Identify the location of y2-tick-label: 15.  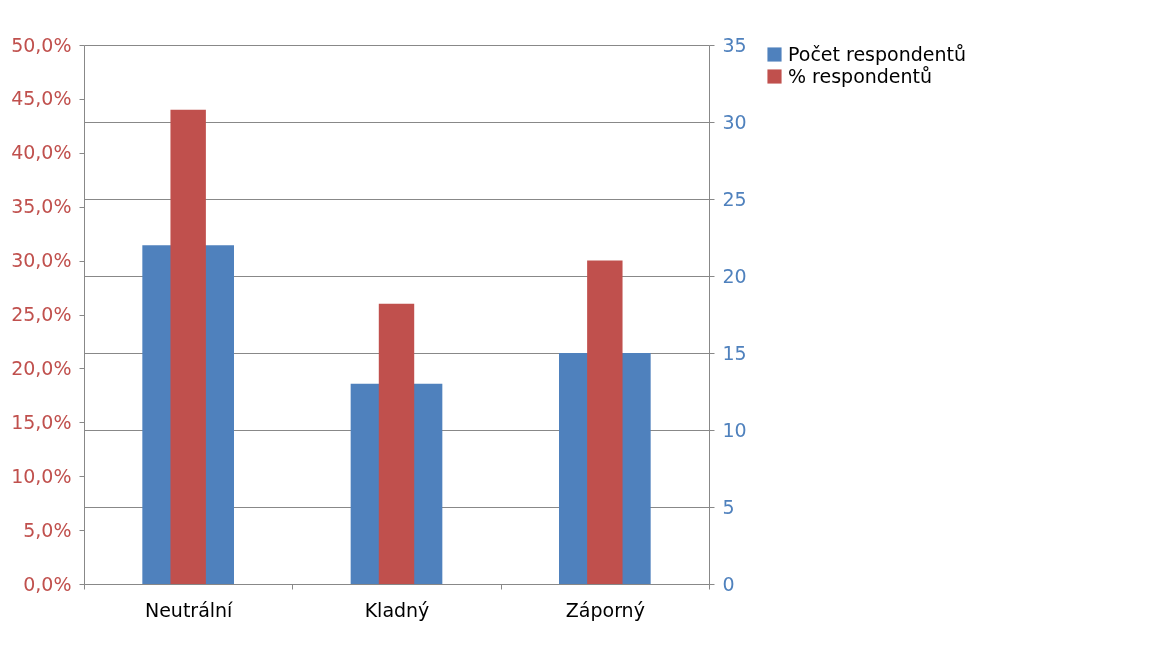
(734, 352).